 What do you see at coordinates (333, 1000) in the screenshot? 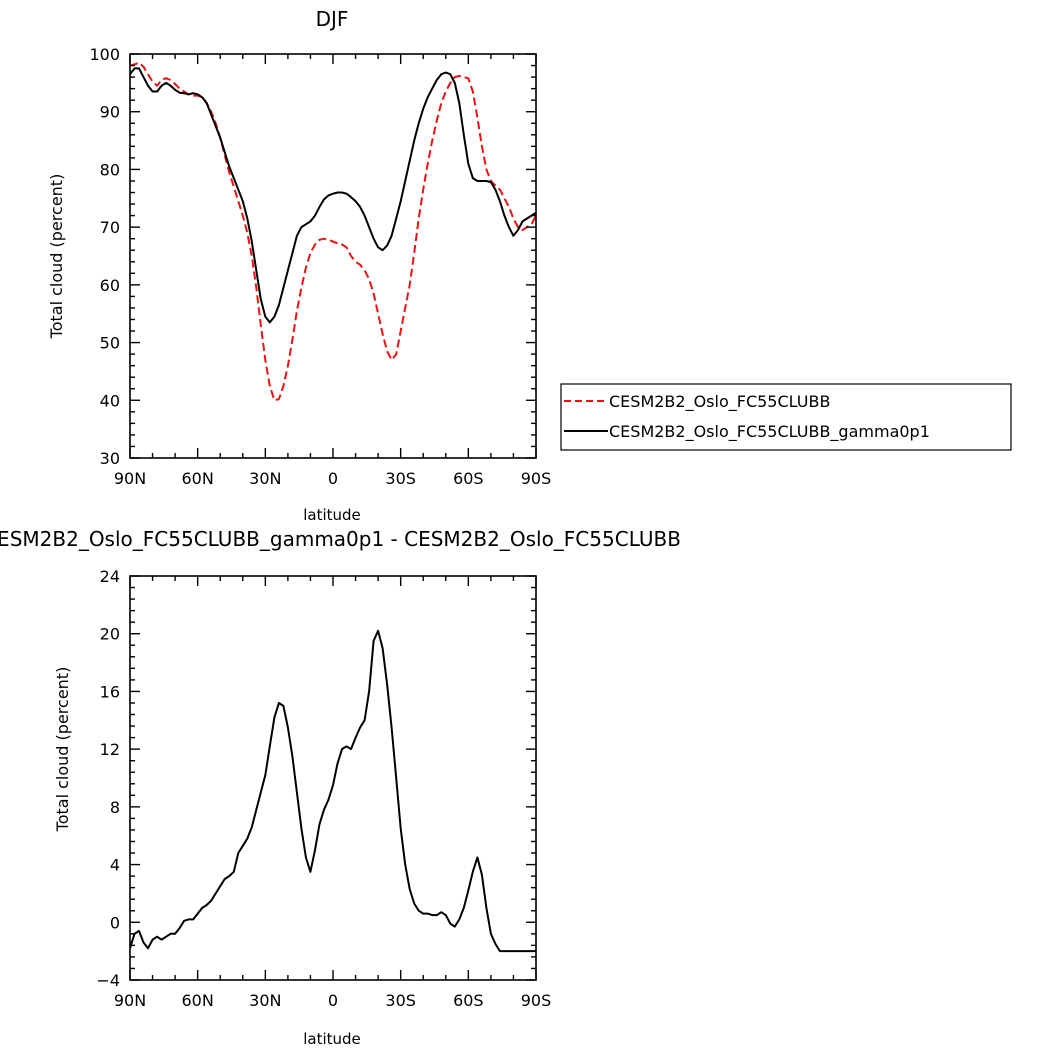
I see `bottom-x-tick-label: 0` at bounding box center [333, 1000].